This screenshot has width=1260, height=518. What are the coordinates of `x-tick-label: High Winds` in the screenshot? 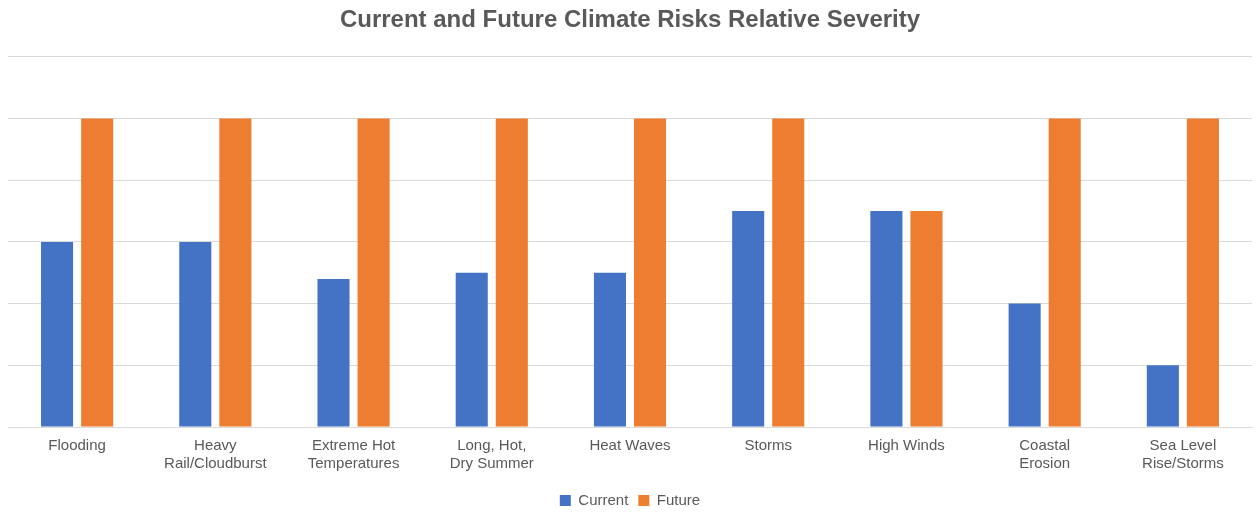 It's located at (906, 445).